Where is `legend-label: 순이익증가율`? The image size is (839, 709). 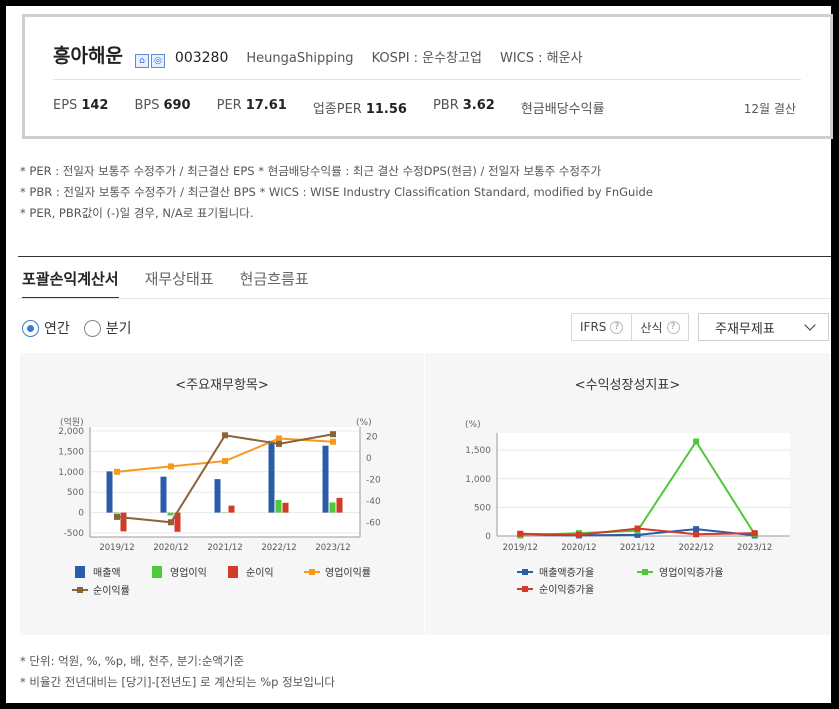
legend-label: 순이익증가율 is located at coordinates (566, 590).